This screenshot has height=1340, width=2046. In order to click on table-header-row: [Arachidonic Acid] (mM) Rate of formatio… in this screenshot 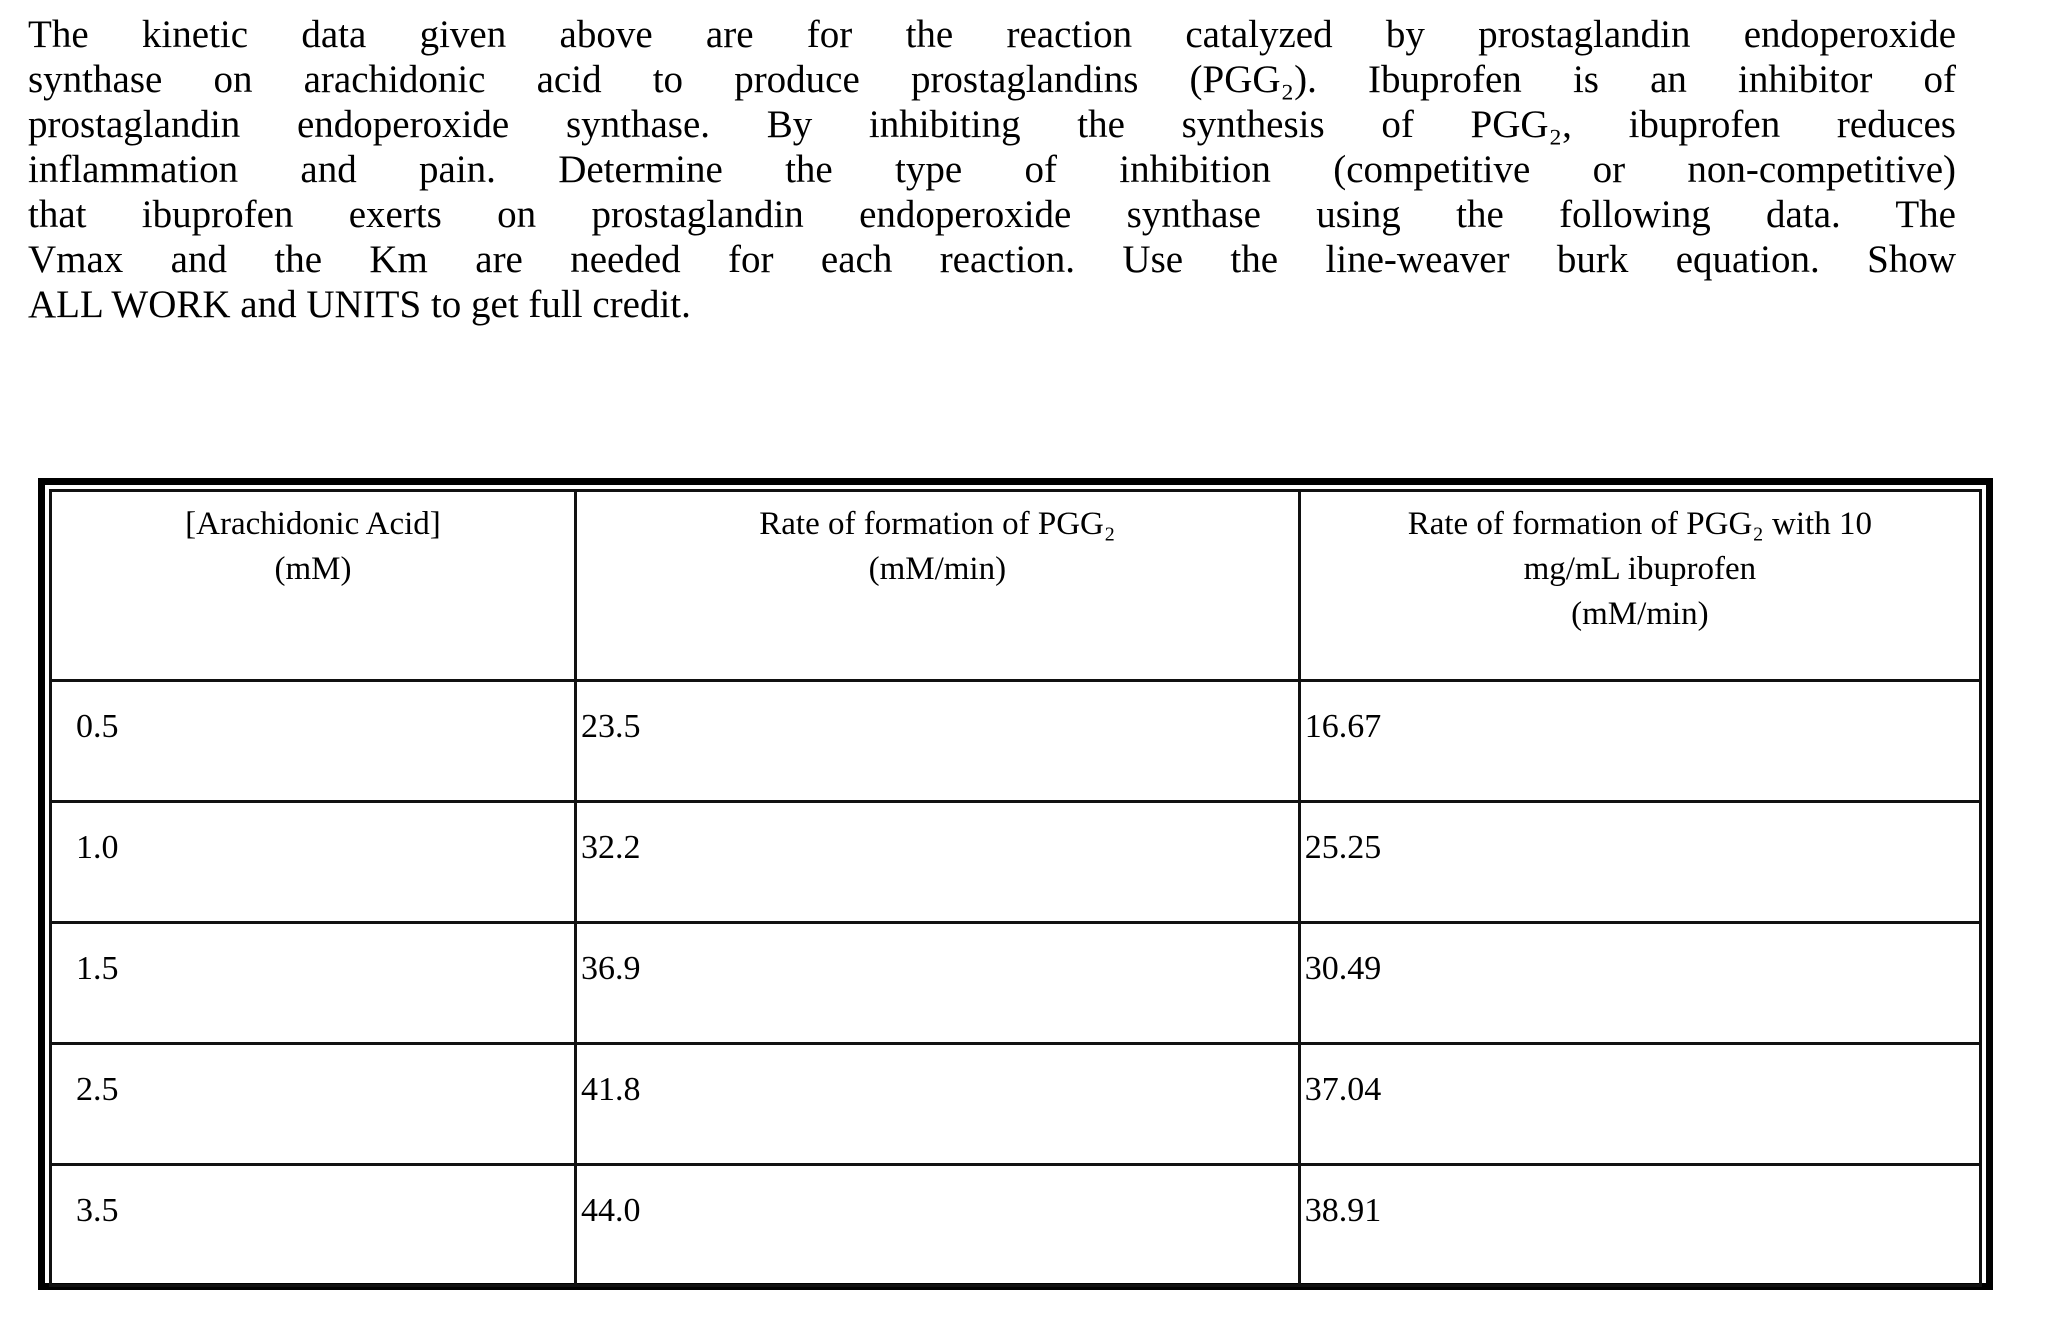, I will do `click(1016, 585)`.